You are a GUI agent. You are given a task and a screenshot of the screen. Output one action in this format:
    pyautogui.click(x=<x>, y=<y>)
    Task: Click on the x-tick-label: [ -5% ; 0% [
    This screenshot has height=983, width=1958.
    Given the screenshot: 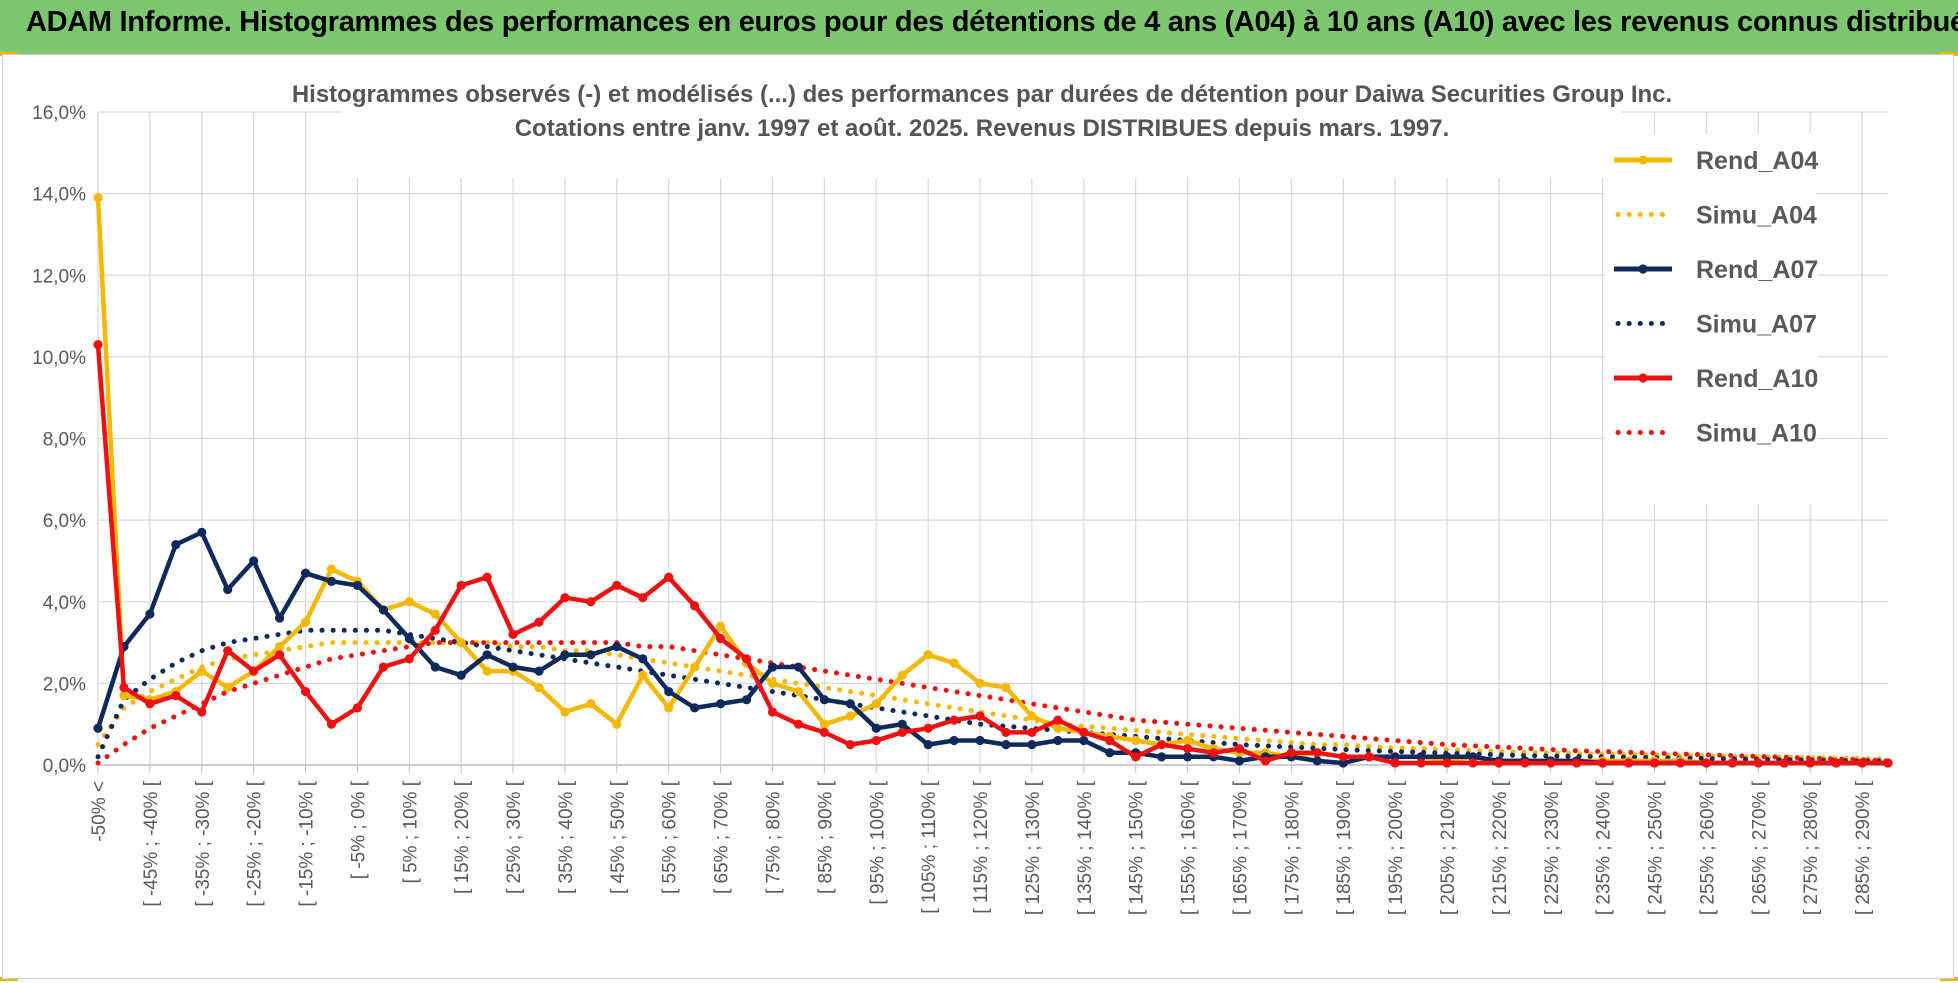 What is the action you would take?
    pyautogui.click(x=358, y=829)
    